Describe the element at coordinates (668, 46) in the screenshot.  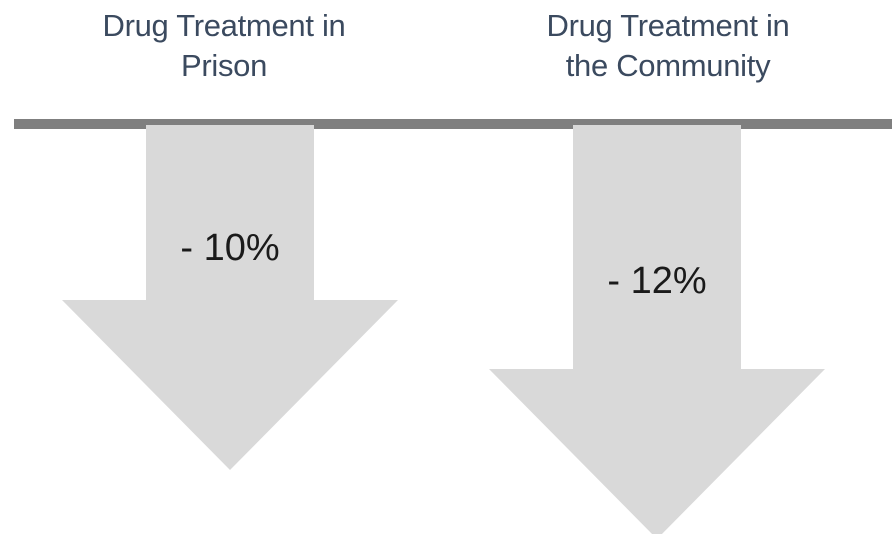
I see `category-label-community: Drug Treatment in the Community` at that location.